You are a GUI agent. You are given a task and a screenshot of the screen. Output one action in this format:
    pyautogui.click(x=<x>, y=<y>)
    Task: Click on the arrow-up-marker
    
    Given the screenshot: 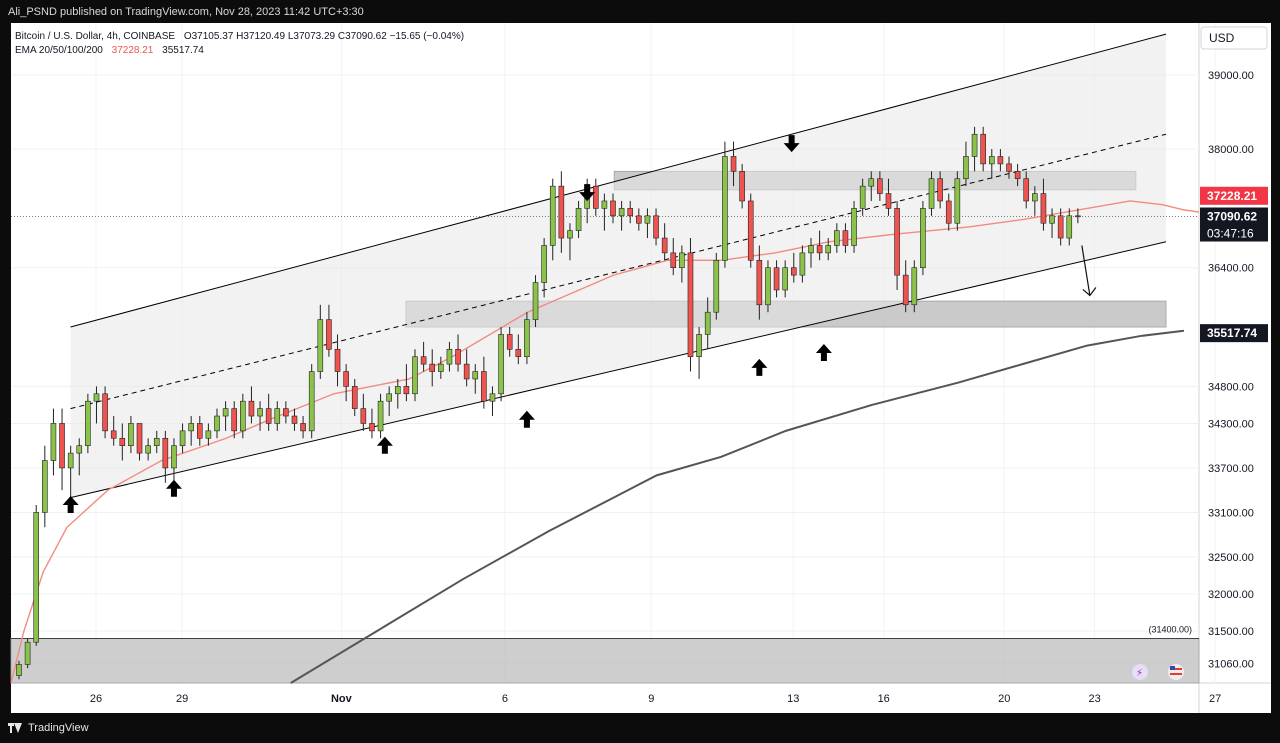 What is the action you would take?
    pyautogui.click(x=173, y=488)
    